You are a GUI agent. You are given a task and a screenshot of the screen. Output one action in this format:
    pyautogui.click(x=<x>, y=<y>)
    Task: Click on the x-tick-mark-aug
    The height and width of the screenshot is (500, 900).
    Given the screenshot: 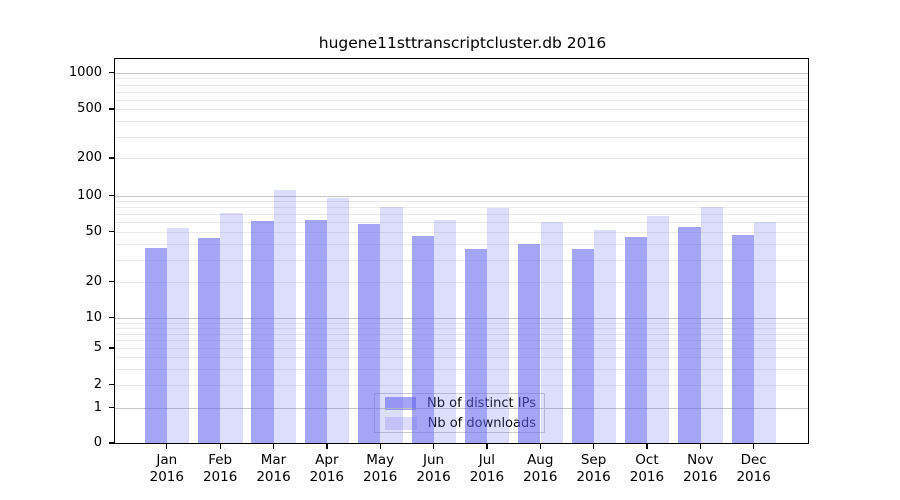 What is the action you would take?
    pyautogui.click(x=540, y=446)
    